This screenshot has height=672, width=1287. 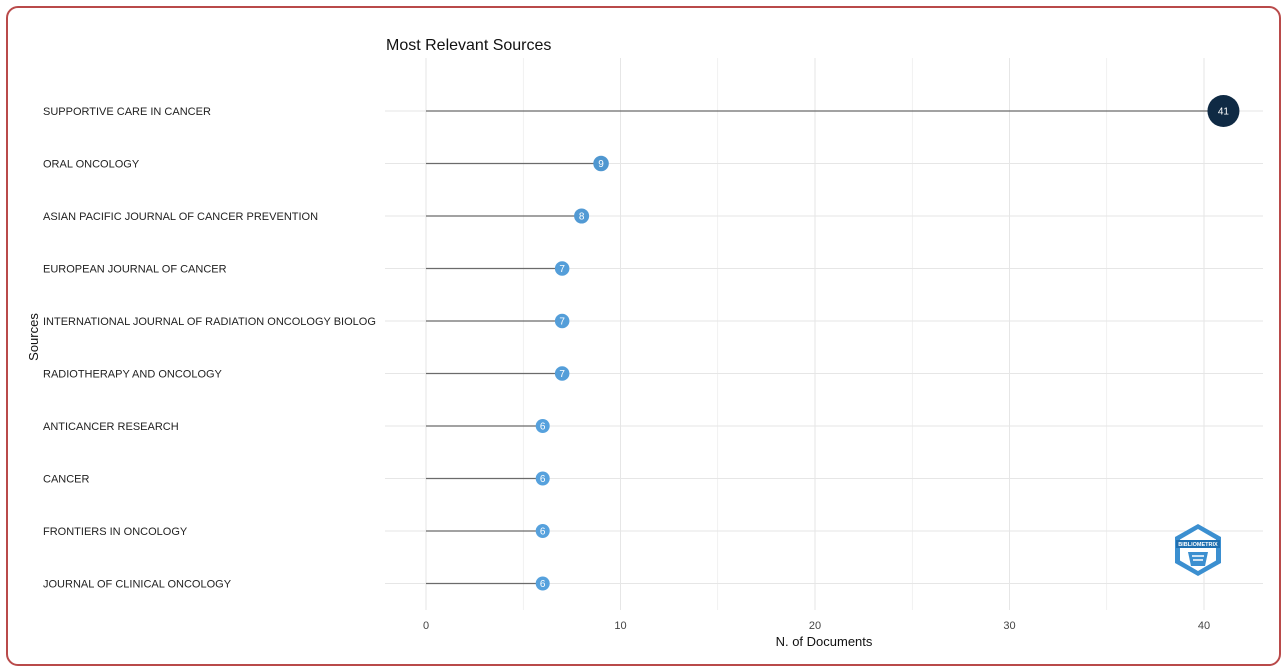 I want to click on x-tick-labels: 0 10 20 30 40, so click(x=816, y=626).